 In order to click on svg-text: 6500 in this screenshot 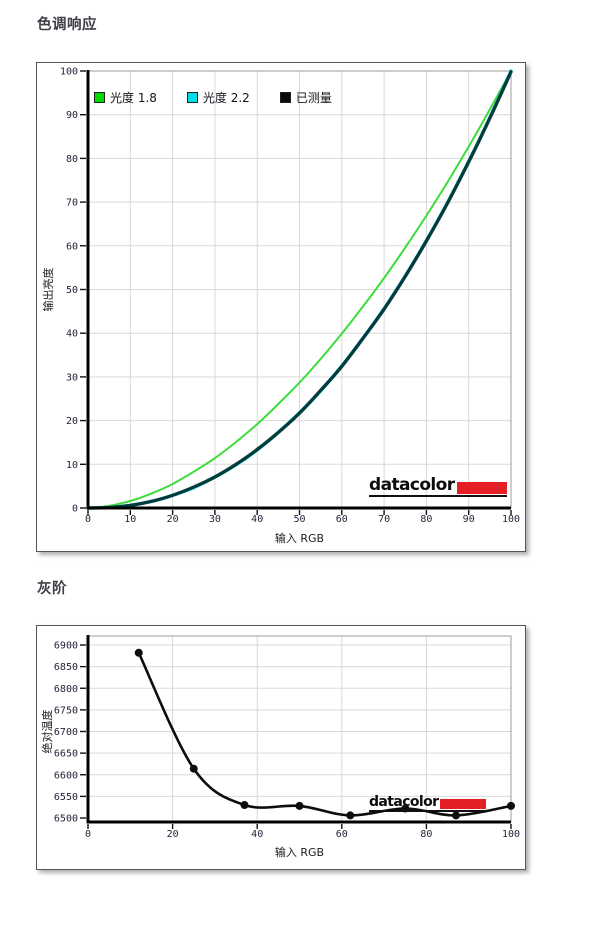, I will do `click(66, 819)`.